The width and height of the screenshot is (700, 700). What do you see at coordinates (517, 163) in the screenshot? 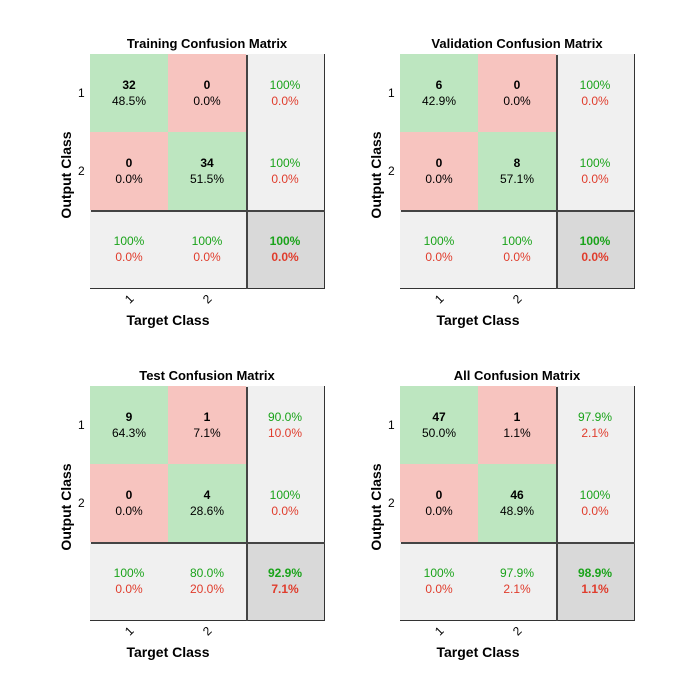
I see `cell-count: 8` at bounding box center [517, 163].